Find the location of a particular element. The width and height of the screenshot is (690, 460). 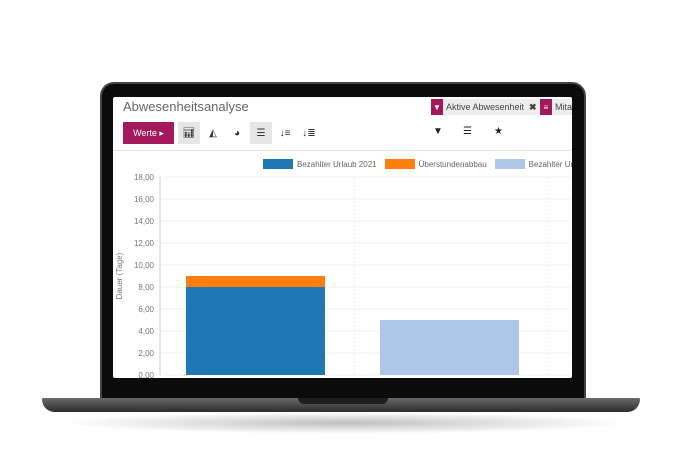

y-tick-label: 0,00 is located at coordinates (146, 374).